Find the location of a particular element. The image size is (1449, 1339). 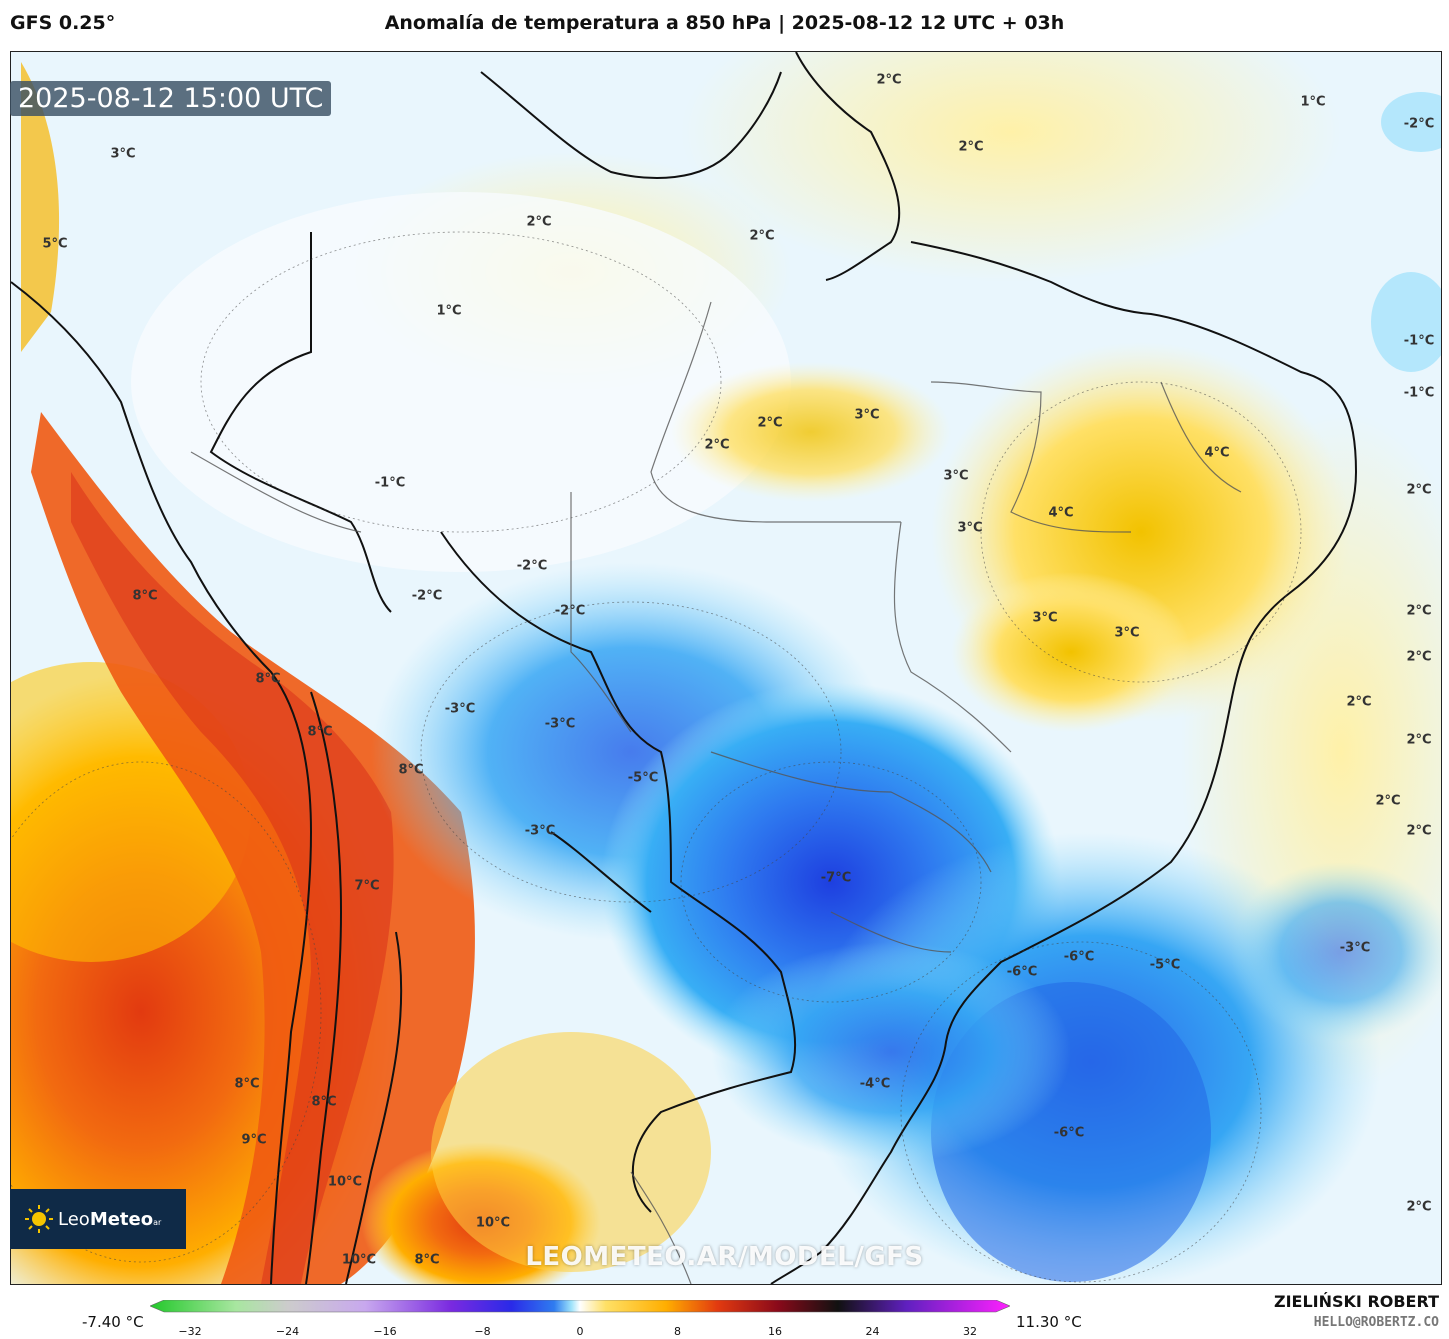

colorbar is located at coordinates (580, 1306).